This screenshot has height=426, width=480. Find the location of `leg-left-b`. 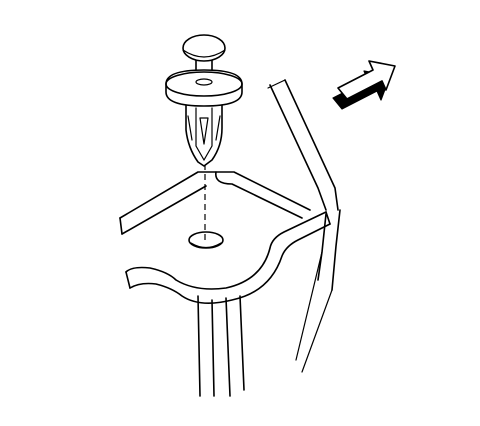

leg-left-b is located at coordinates (213, 348).